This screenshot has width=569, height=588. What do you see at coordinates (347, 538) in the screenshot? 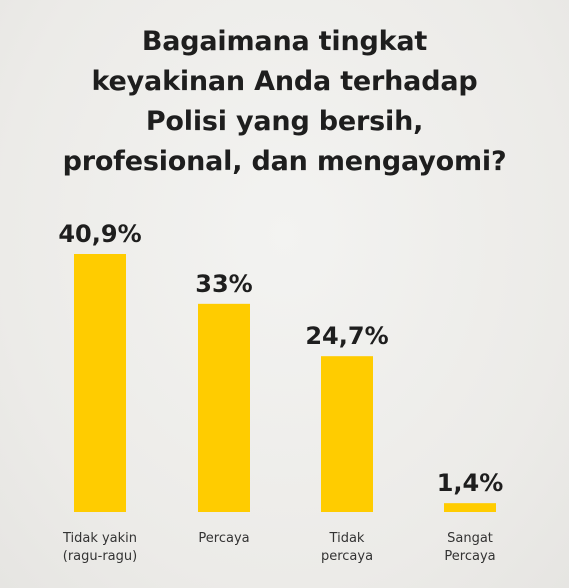
I see `category-label-3-line-1: Tidak` at bounding box center [347, 538].